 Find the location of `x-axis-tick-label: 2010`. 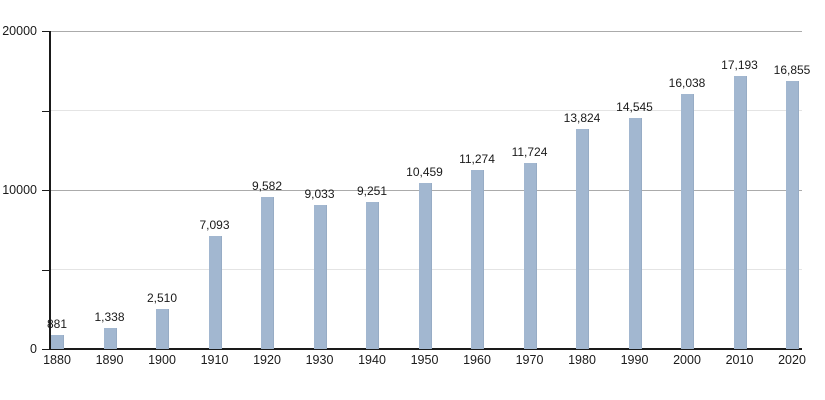

x-axis-tick-label: 2010 is located at coordinates (739, 360).